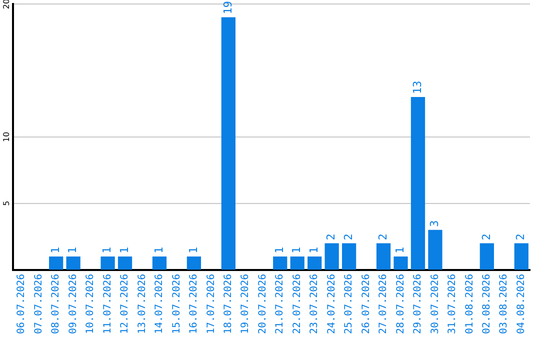 The image size is (540, 340). What do you see at coordinates (73, 304) in the screenshot?
I see `x-tick-label: 09.07.2026` at bounding box center [73, 304].